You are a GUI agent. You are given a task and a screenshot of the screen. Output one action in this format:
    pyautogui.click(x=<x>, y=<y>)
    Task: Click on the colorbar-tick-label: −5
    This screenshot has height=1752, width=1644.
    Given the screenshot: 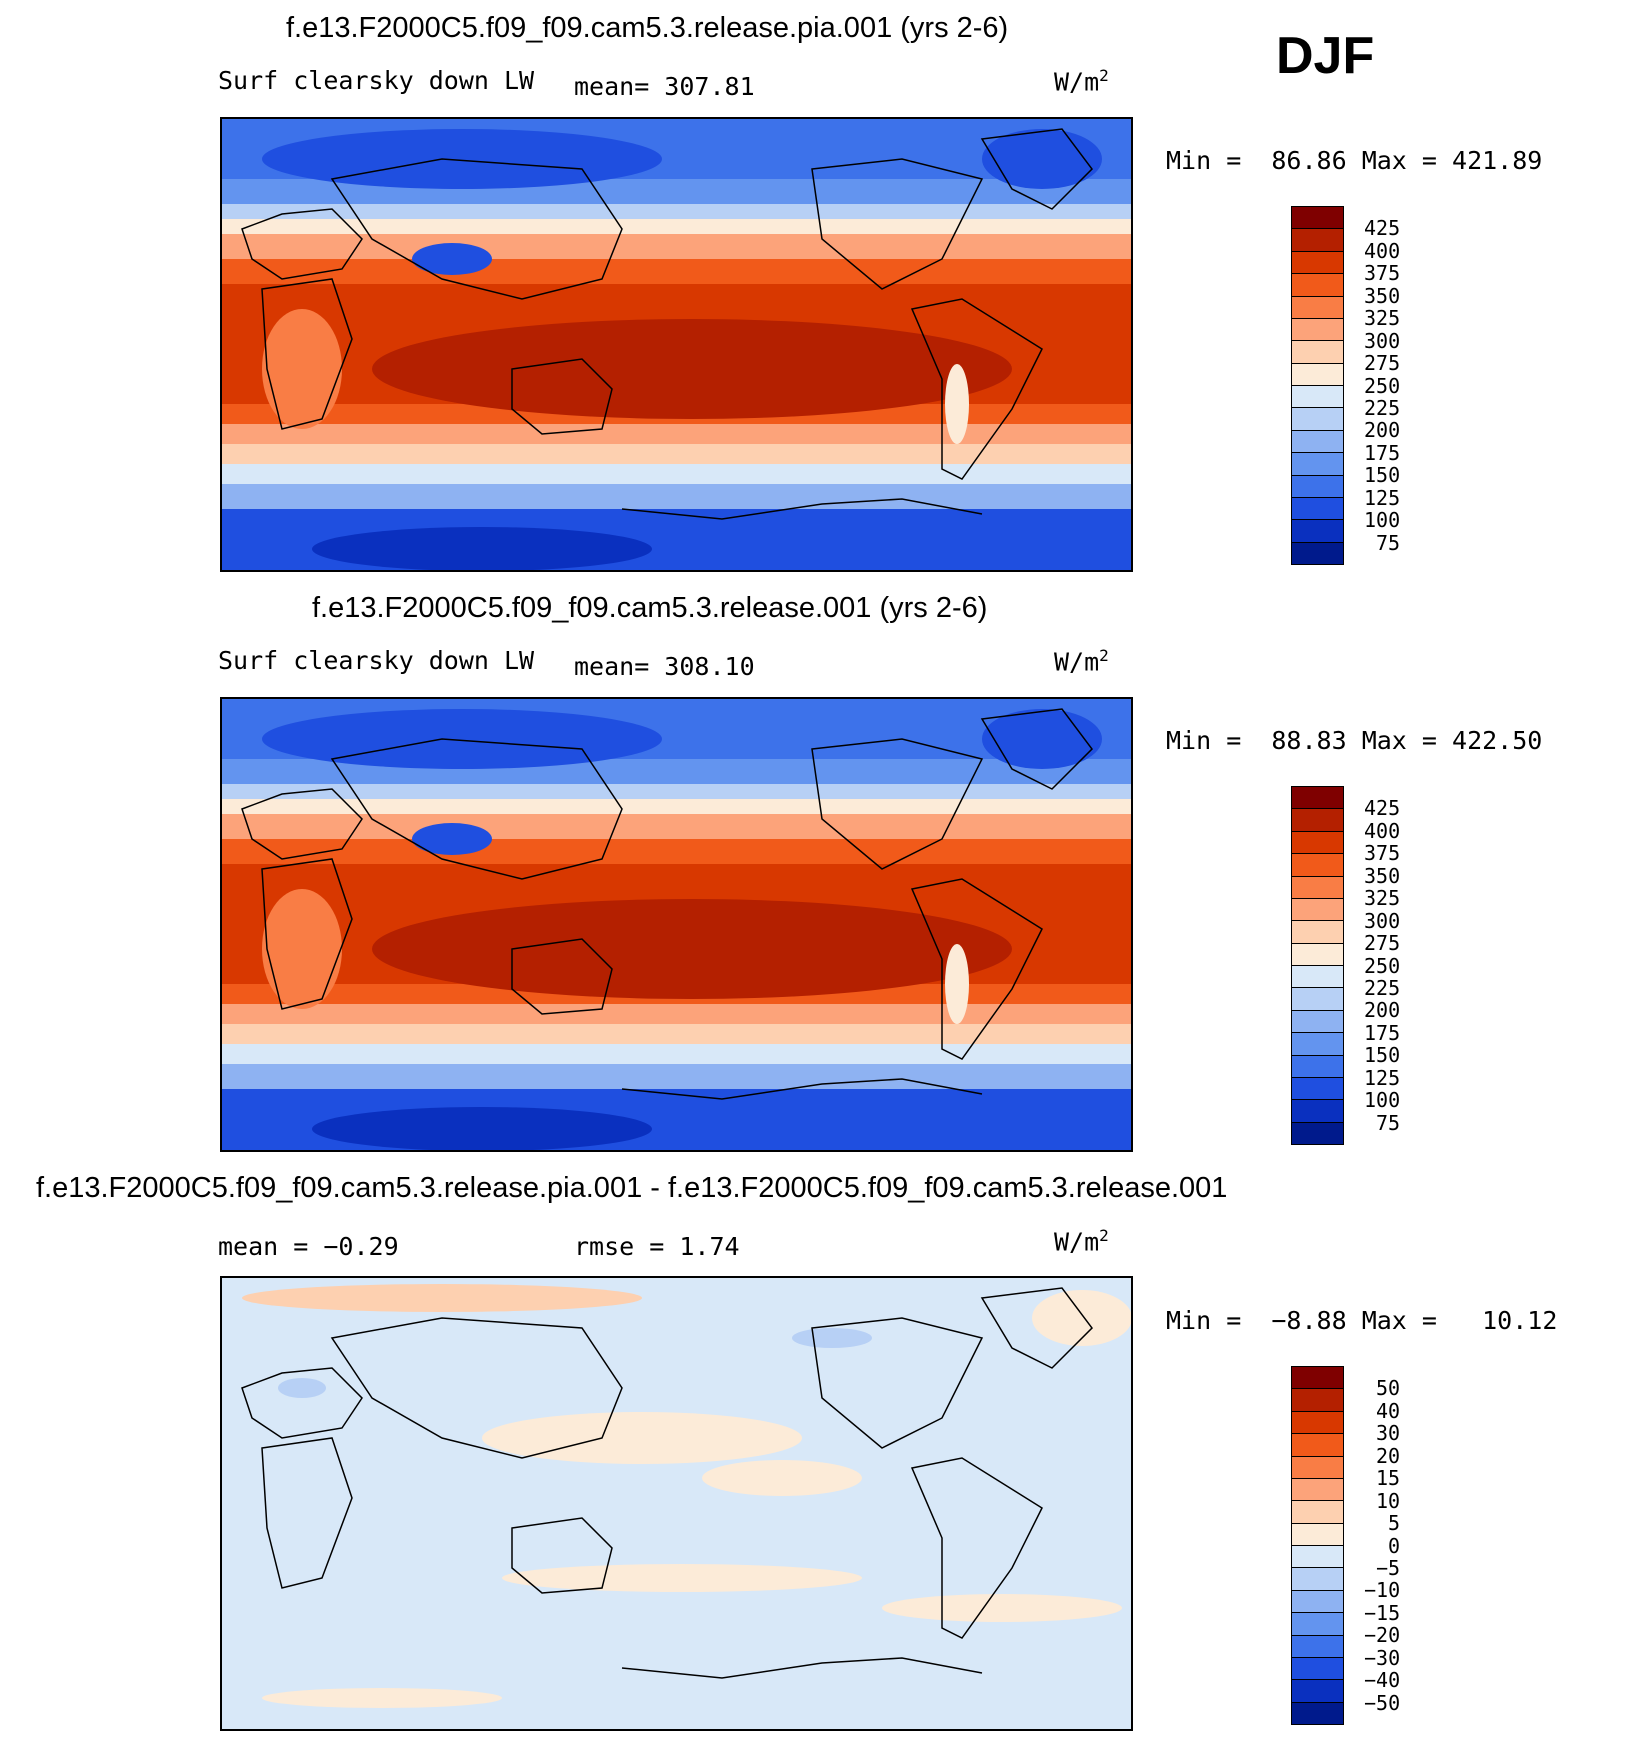 What is the action you would take?
    pyautogui.click(x=1388, y=1567)
    